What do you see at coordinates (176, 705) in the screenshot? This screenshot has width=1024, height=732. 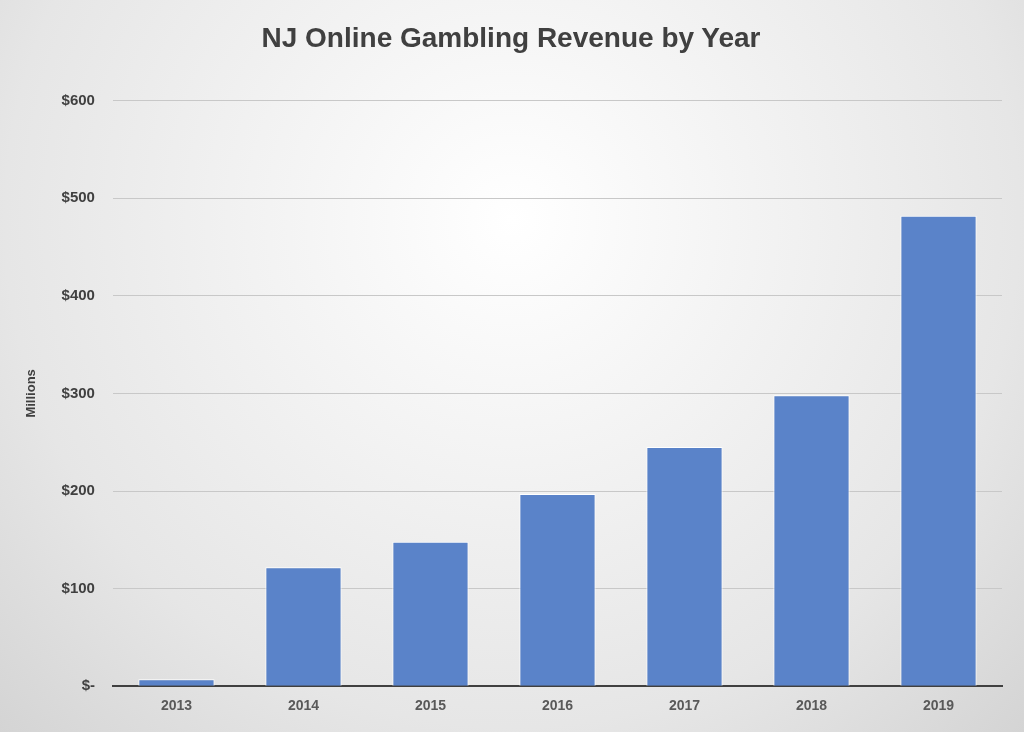 I see `x-tick-label: 2013` at bounding box center [176, 705].